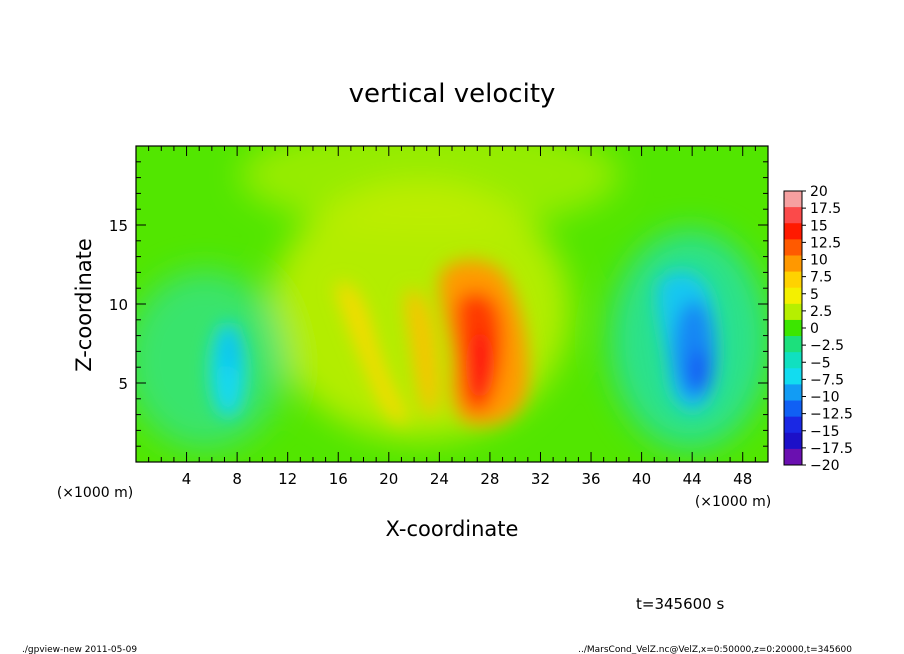 The width and height of the screenshot is (904, 654). What do you see at coordinates (84, 305) in the screenshot?
I see `y-axis-title: Z-coordinate` at bounding box center [84, 305].